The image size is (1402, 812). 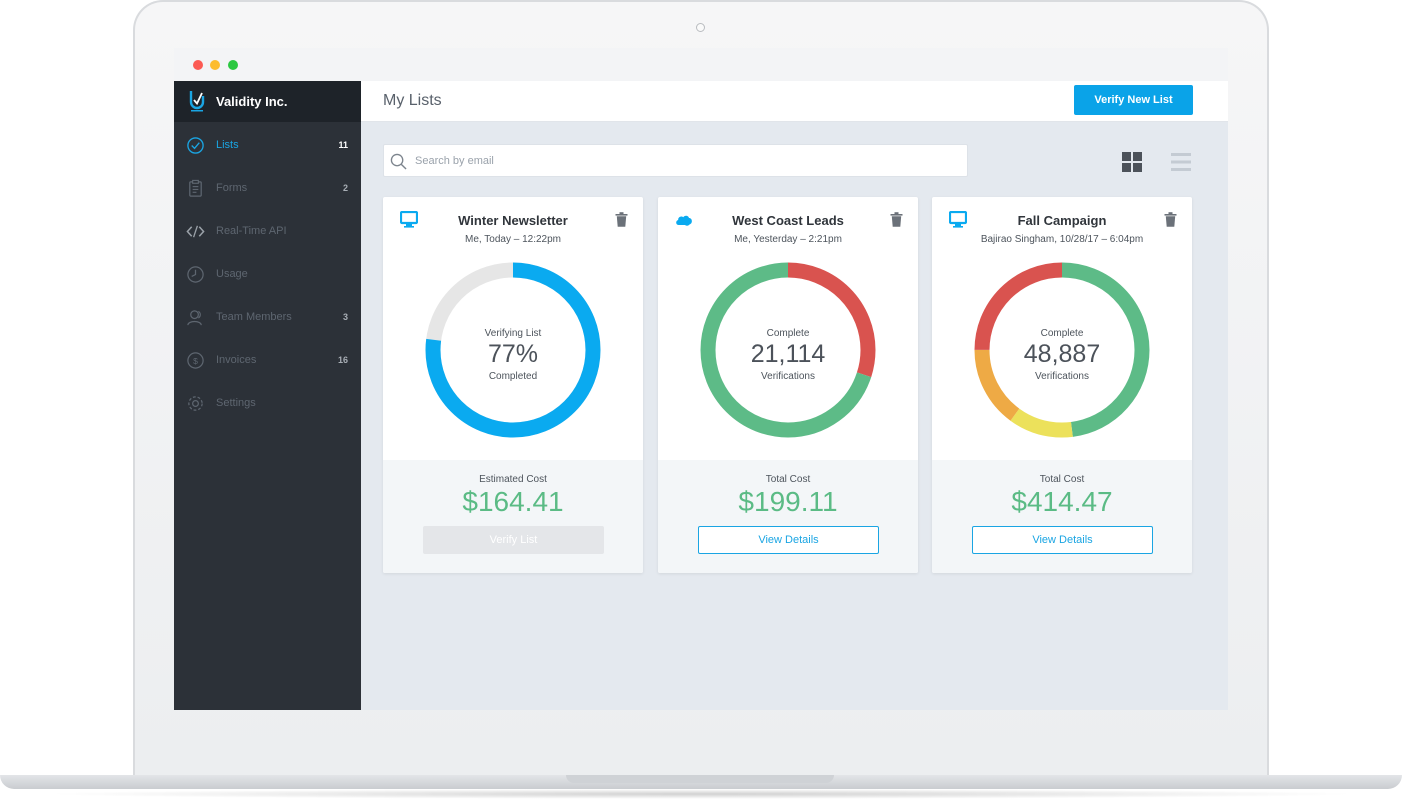 What do you see at coordinates (700, 27) in the screenshot?
I see `camera` at bounding box center [700, 27].